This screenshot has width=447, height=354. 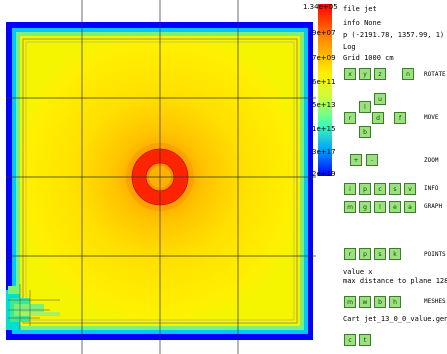 What do you see at coordinates (324, 58) in the screenshot?
I see `colorbar-tick: 7e+09` at bounding box center [324, 58].